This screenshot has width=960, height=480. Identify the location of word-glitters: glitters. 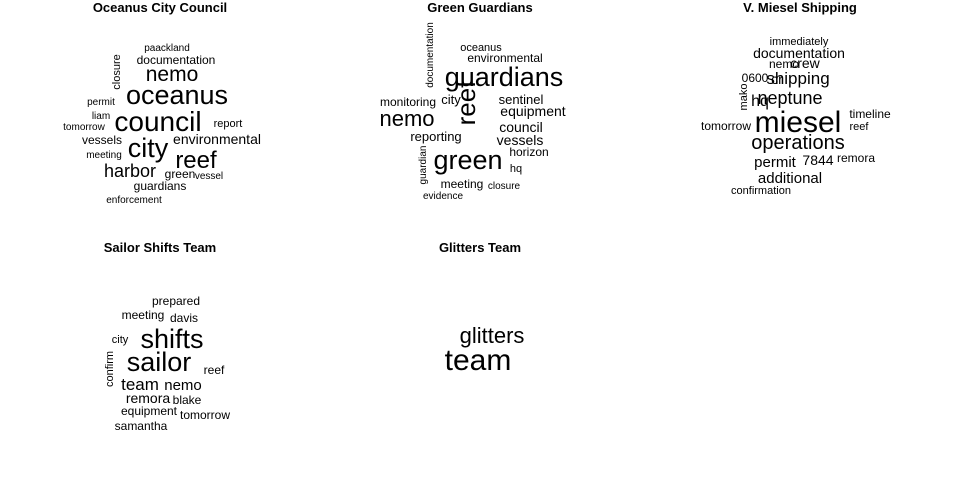
(492, 335).